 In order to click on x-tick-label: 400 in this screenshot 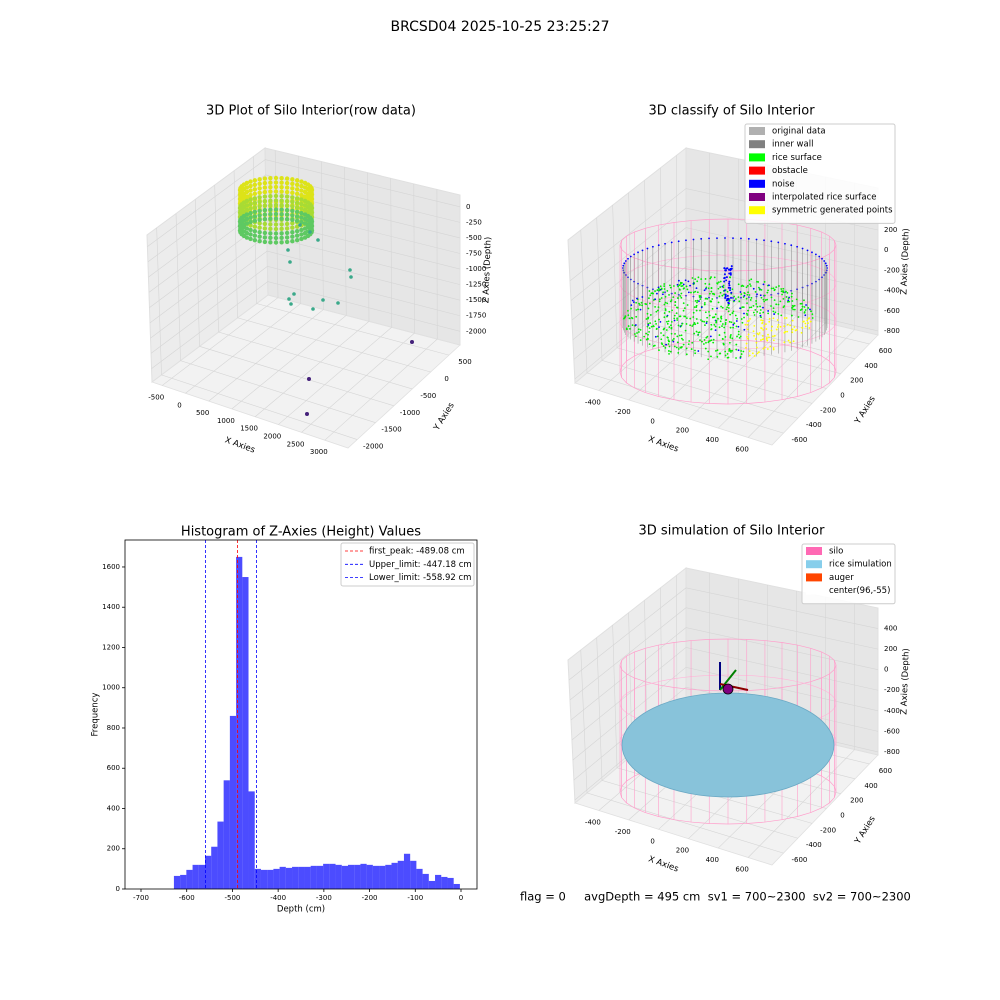, I will do `click(712, 860)`.